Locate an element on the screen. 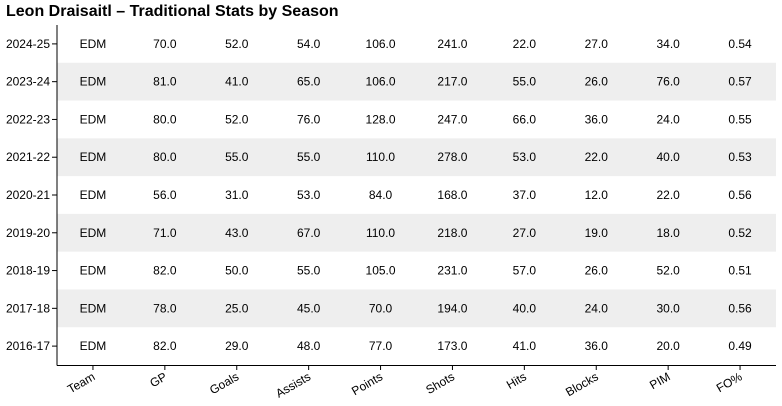 The width and height of the screenshot is (782, 406). cell-2024-25-gp: 70.0 is located at coordinates (165, 44).